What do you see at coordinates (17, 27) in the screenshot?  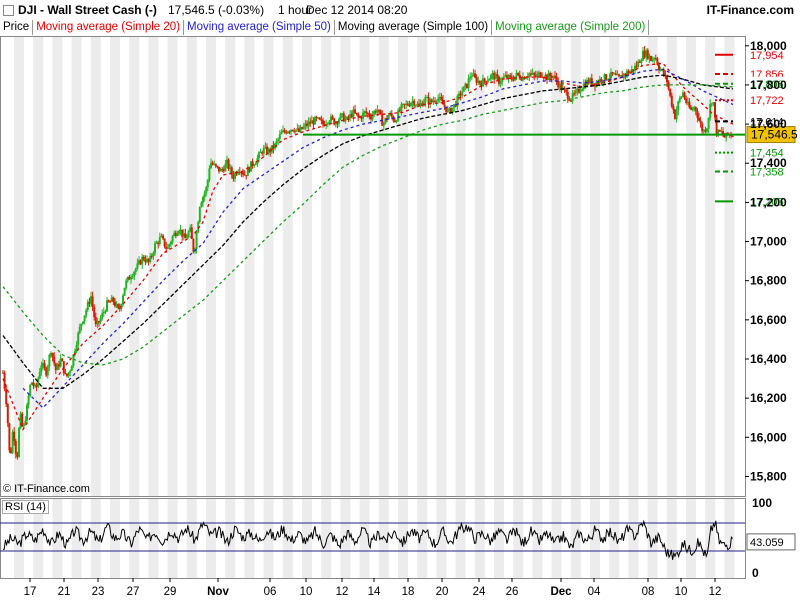 I see `legend-price: Price` at bounding box center [17, 27].